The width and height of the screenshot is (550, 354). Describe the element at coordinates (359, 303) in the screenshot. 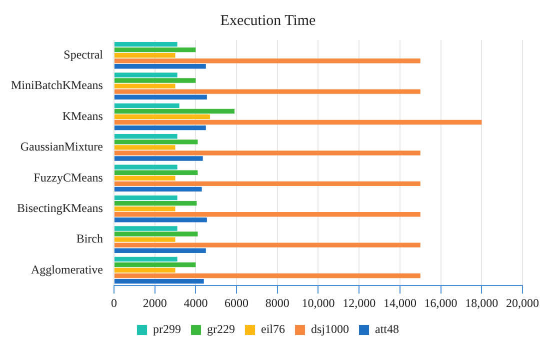

I see `x-tick-label: 12,000` at that location.